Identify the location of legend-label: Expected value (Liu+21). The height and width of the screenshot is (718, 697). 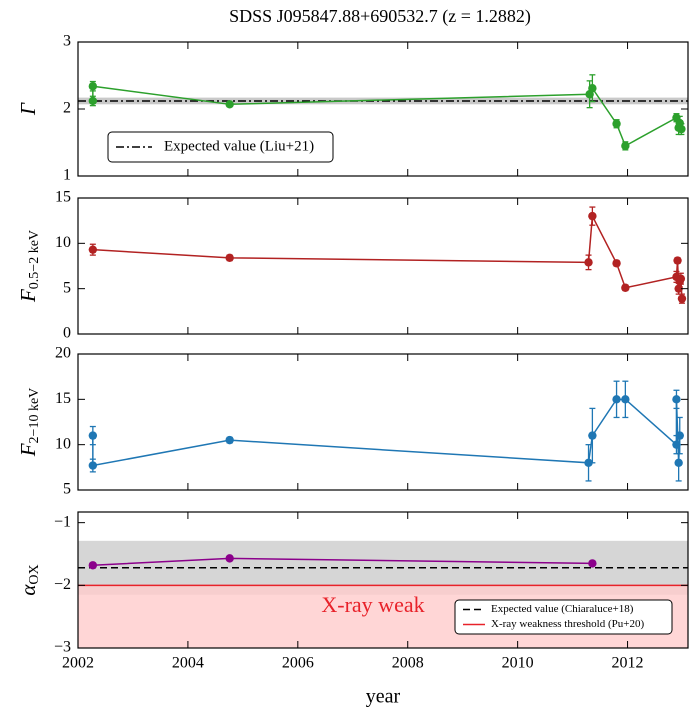
(239, 146).